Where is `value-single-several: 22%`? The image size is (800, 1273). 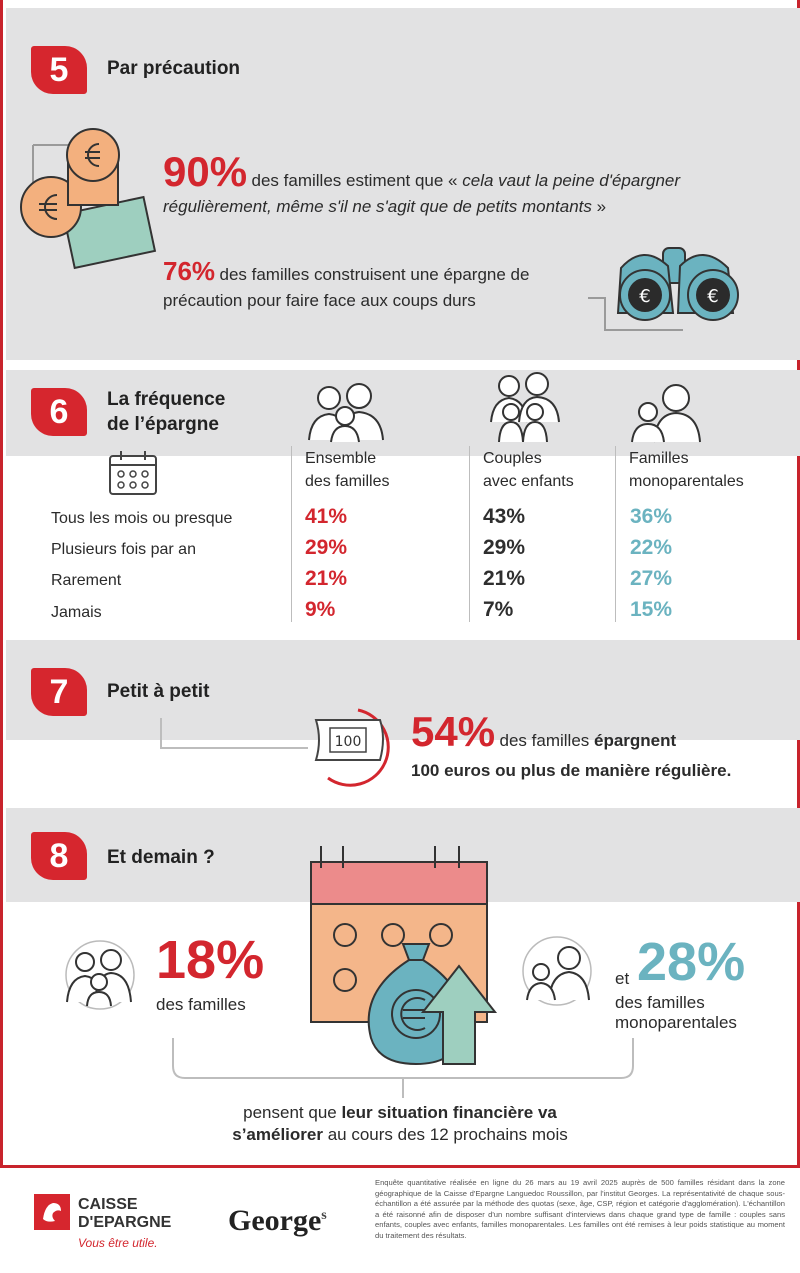 value-single-several: 22% is located at coordinates (651, 547).